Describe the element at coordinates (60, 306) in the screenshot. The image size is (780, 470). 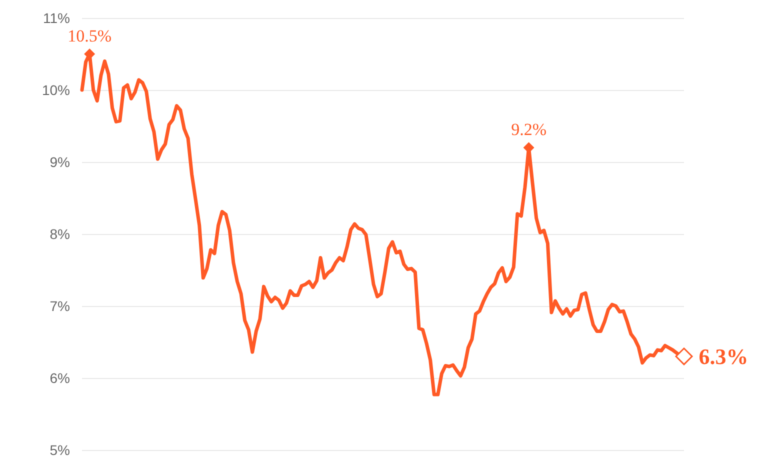
I see `y-tick-label: 7%` at that location.